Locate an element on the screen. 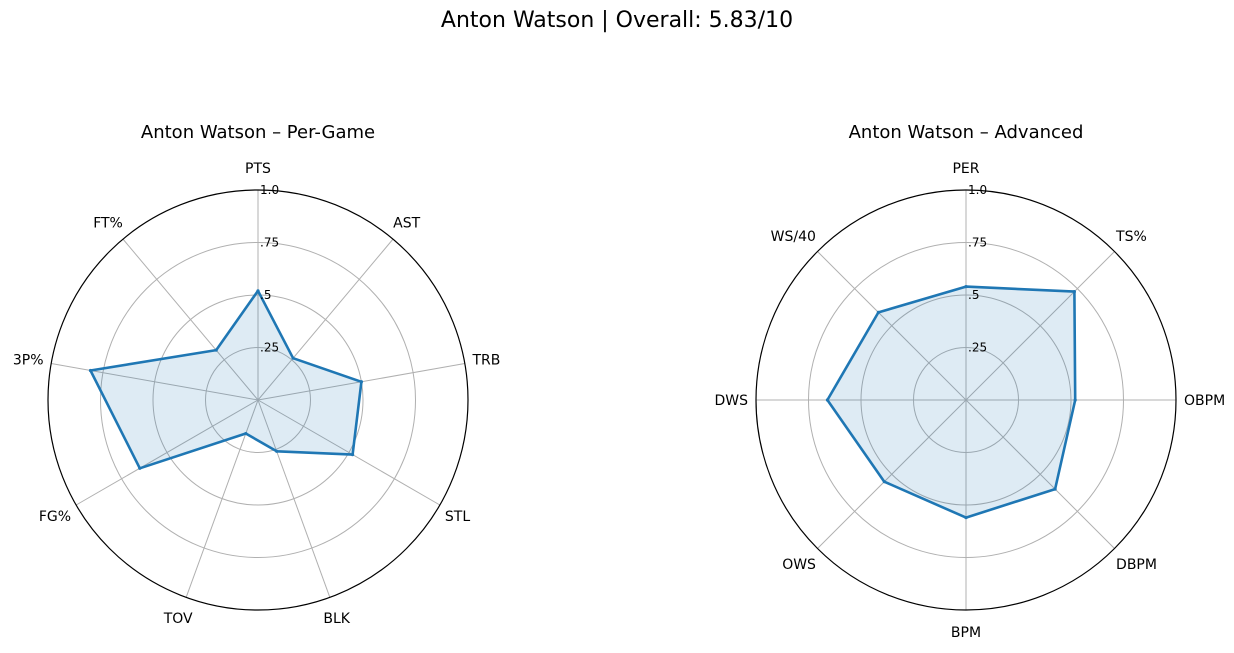  data-point-trb is located at coordinates (361, 382).